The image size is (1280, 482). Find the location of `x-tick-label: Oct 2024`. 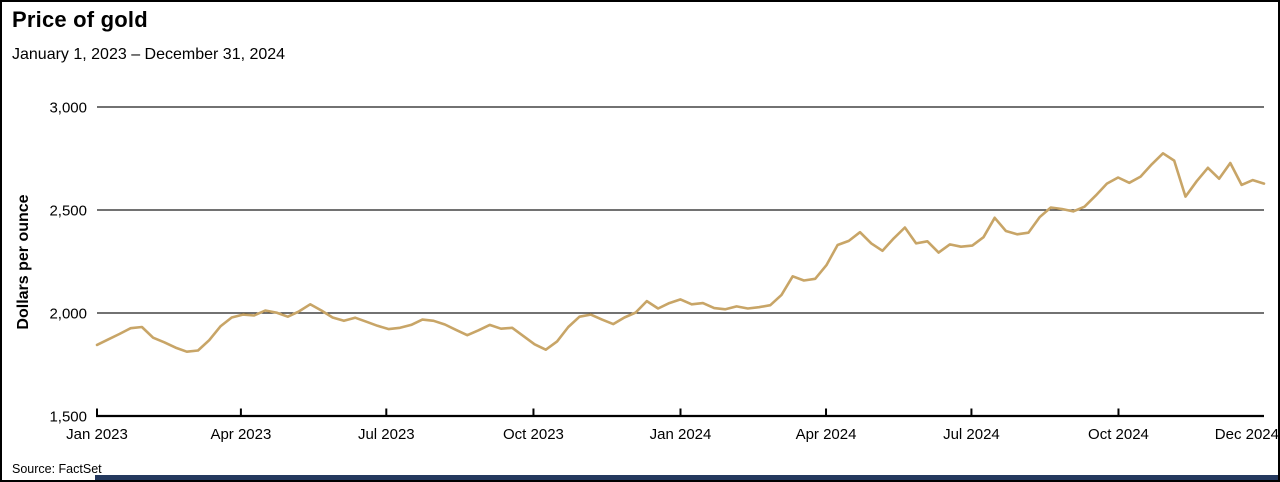

x-tick-label: Oct 2024 is located at coordinates (1118, 434).